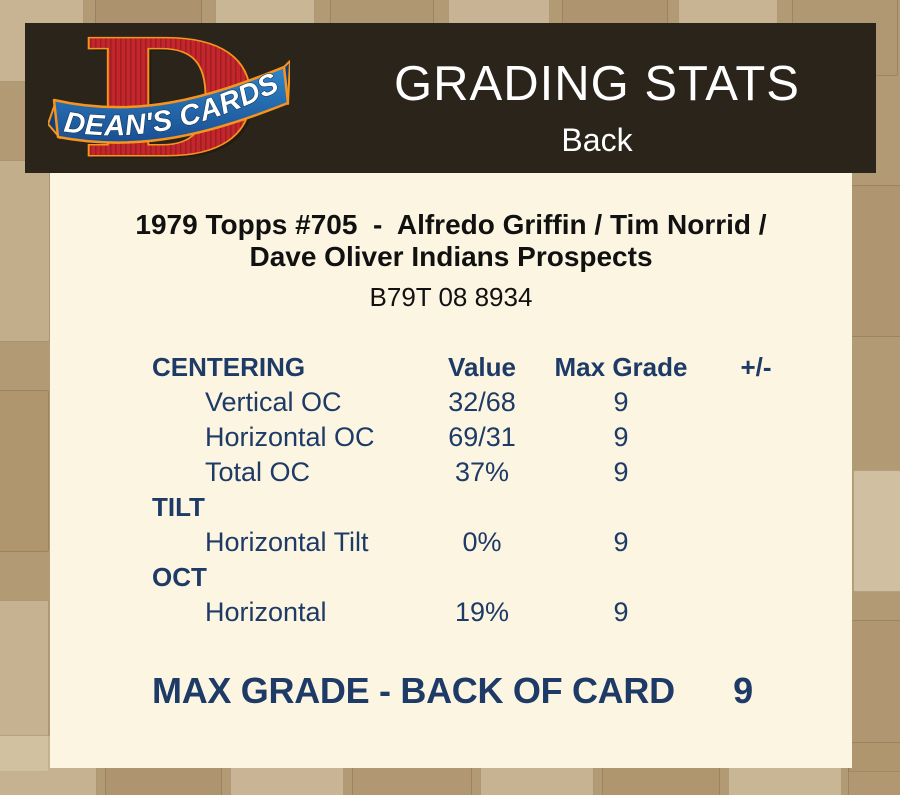 The width and height of the screenshot is (900, 795). I want to click on row-label-horizontal-oct: Horizontal, so click(266, 612).